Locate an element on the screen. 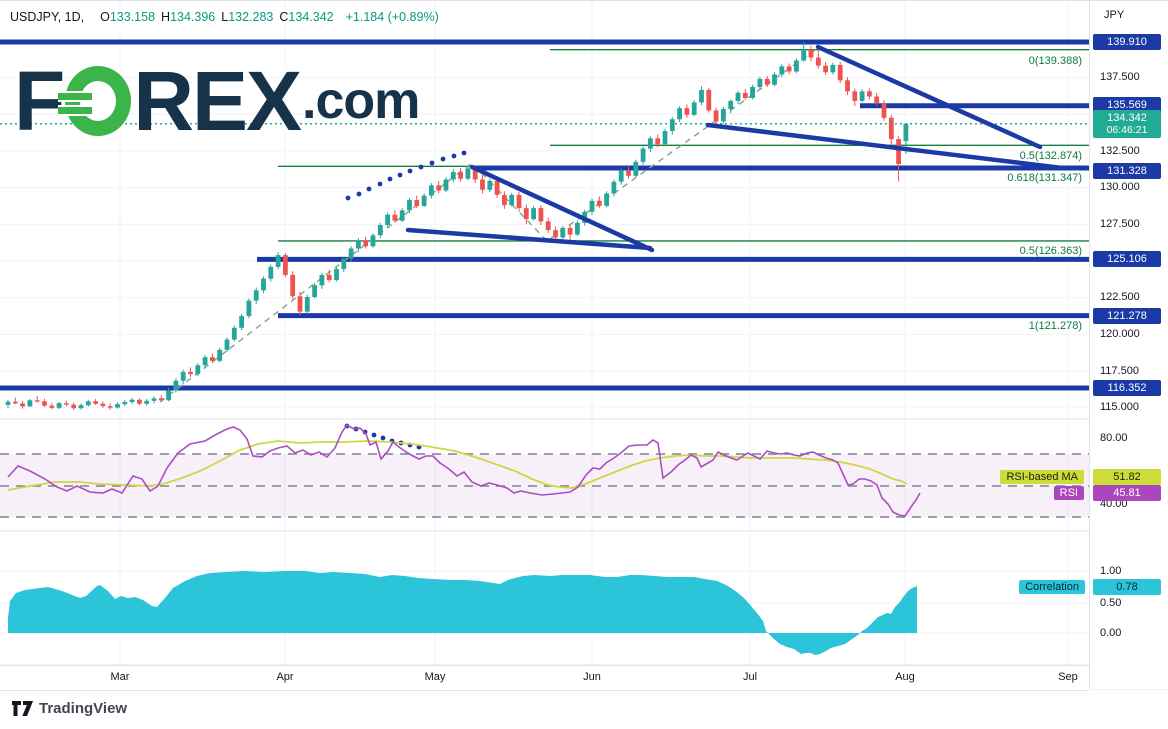 The height and width of the screenshot is (729, 1168). forex-logo-com: .com is located at coordinates (361, 101).